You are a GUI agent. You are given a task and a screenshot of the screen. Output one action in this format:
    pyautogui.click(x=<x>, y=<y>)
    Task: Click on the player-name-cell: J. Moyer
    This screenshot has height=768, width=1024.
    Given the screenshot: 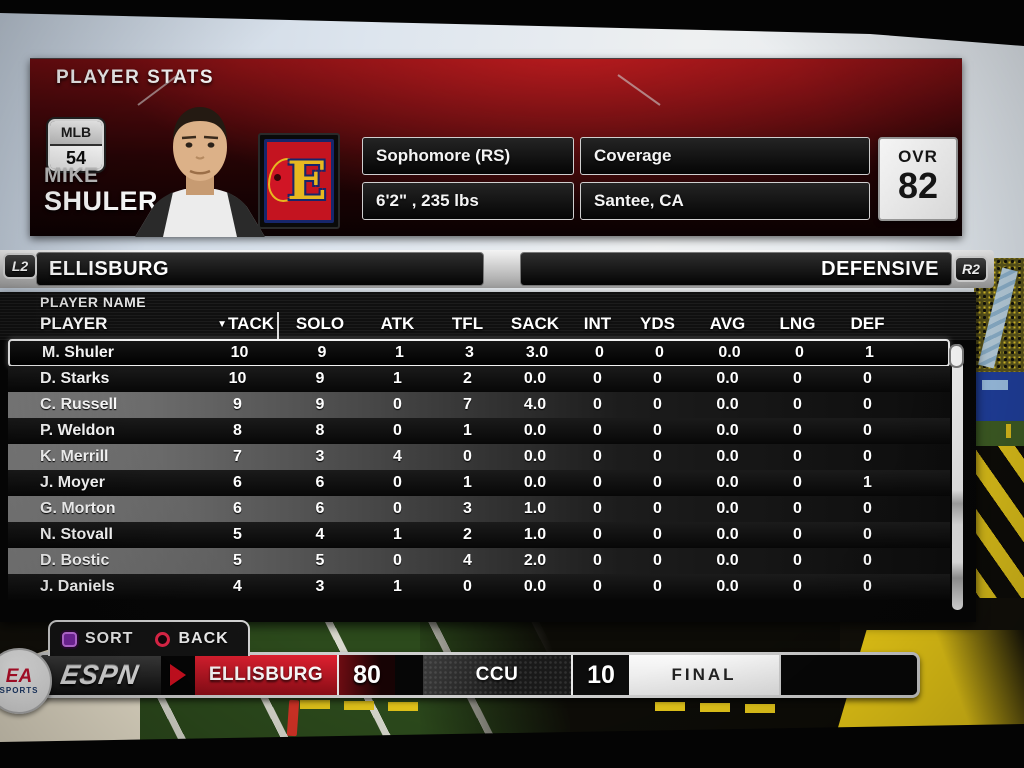 What is the action you would take?
    pyautogui.click(x=72, y=482)
    